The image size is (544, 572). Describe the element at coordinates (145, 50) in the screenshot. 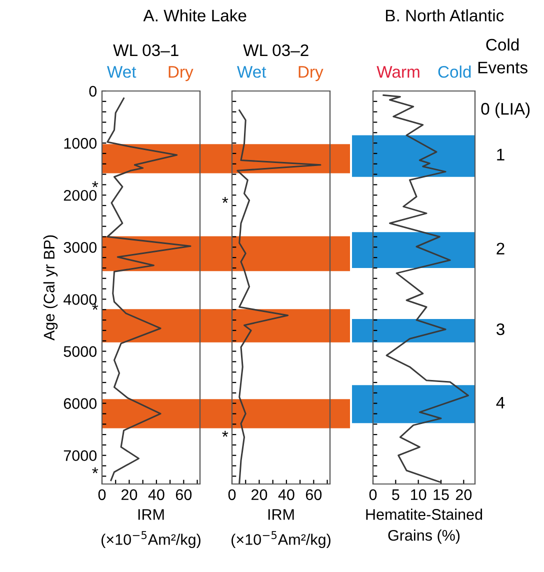

I see `chart-subtitle: WL 03–1` at that location.